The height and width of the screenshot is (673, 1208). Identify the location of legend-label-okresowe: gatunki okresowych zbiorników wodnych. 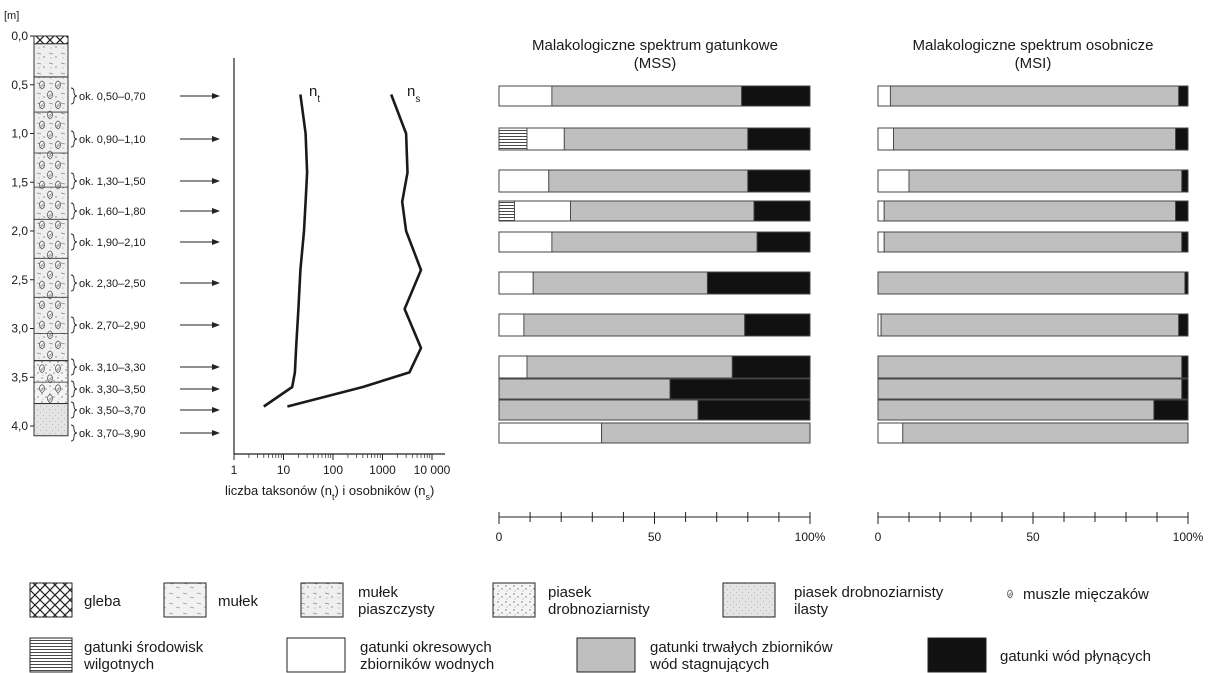
(427, 656).